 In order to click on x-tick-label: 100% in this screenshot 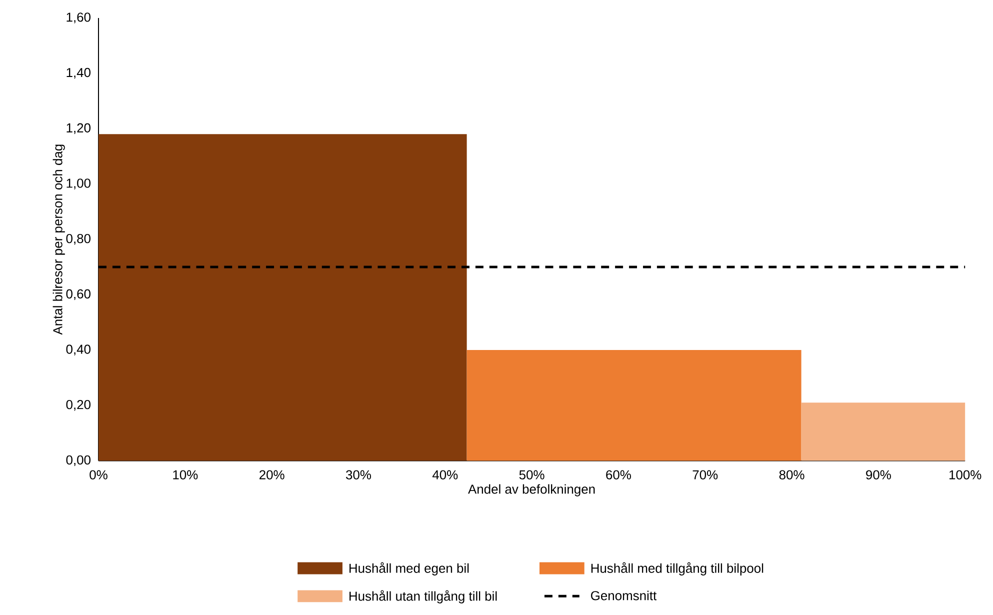, I will do `click(965, 475)`.